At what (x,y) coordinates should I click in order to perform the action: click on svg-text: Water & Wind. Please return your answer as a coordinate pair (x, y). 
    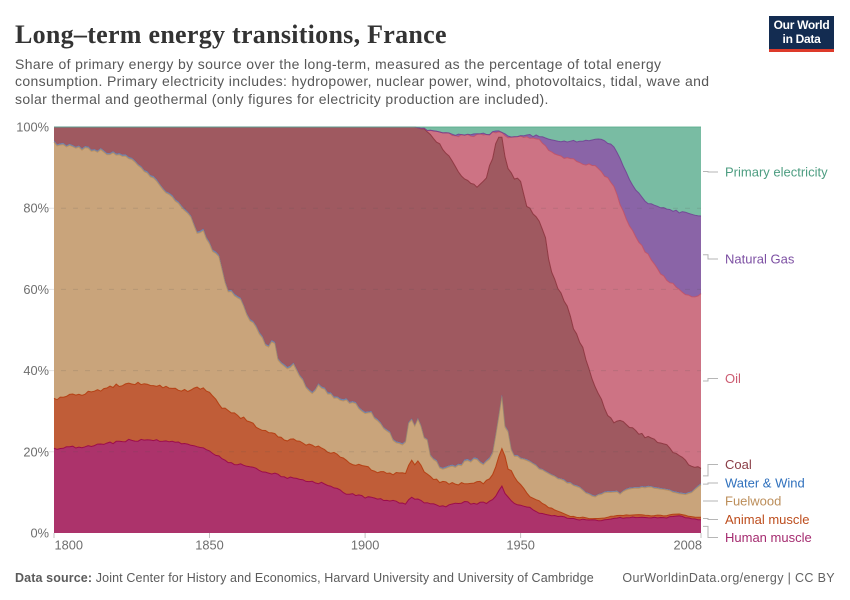
    Looking at the image, I should click on (765, 483).